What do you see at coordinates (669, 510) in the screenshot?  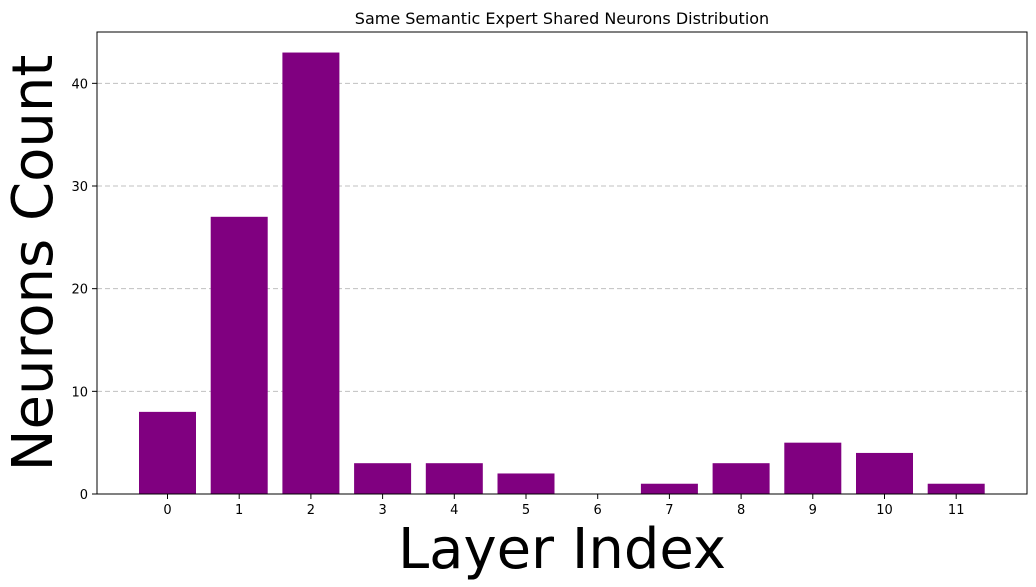 I see `x-tick-label: 7` at bounding box center [669, 510].